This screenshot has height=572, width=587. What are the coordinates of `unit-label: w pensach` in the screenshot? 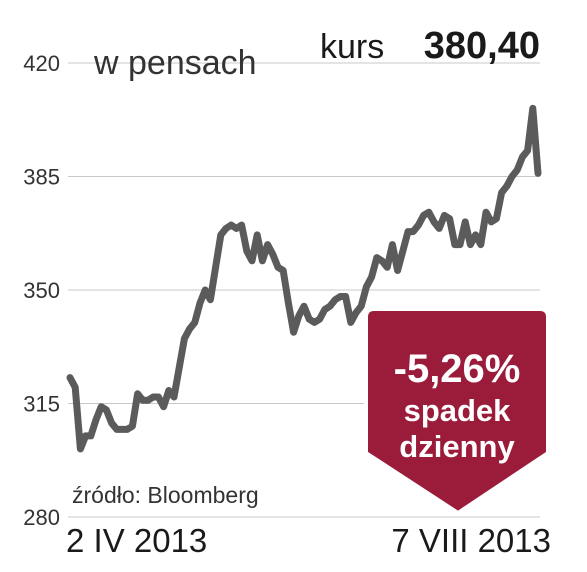 It's located at (175, 63).